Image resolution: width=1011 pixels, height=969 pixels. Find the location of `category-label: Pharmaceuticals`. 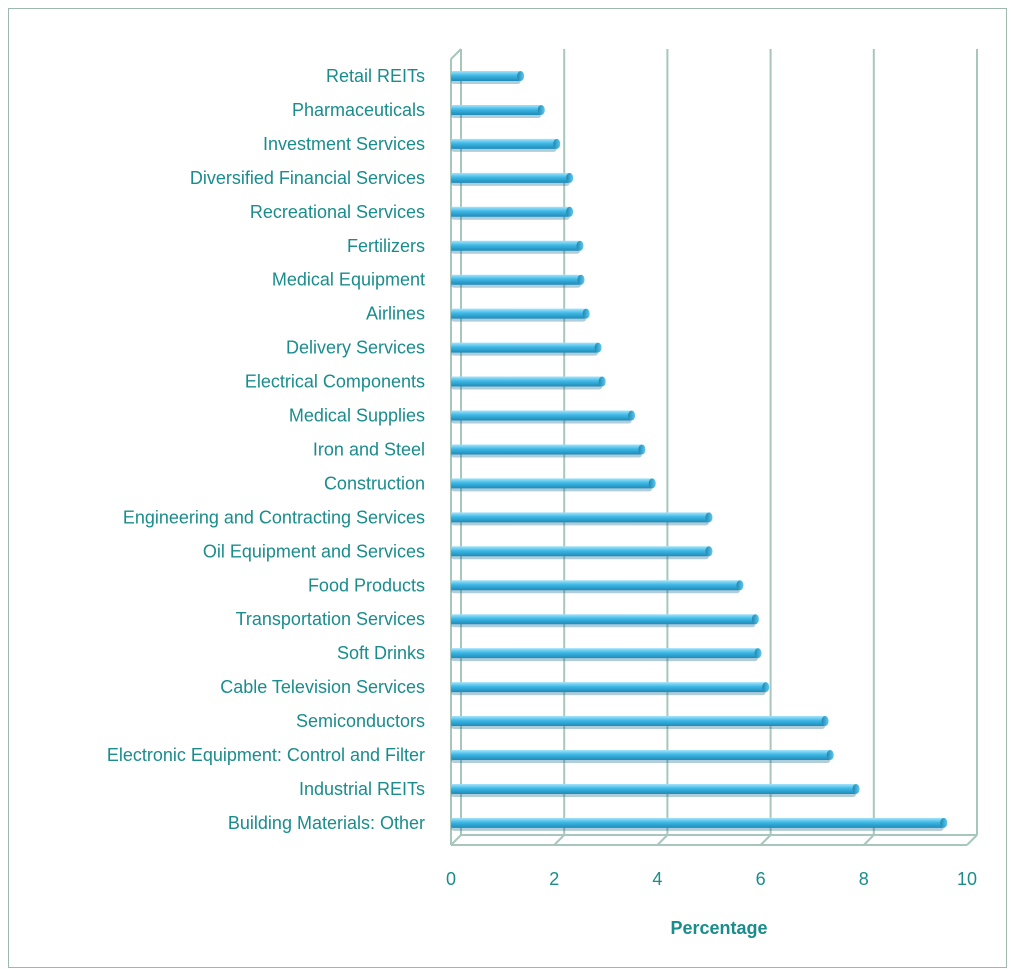

category-label: Pharmaceuticals is located at coordinates (358, 110).